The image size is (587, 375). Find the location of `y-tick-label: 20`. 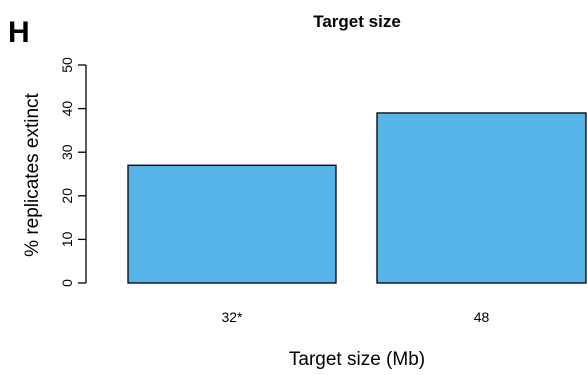

y-tick-label: 20 is located at coordinates (67, 196).